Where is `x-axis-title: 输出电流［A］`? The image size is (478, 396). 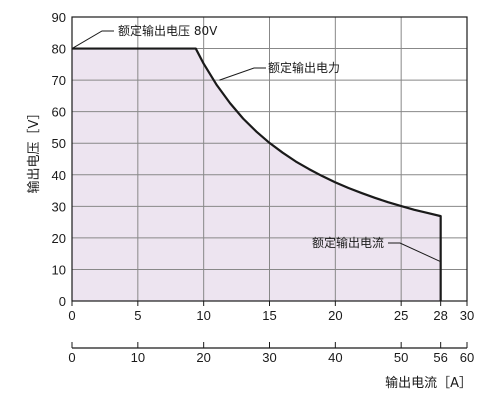 x-axis-title: 输出电流［A］ is located at coordinates (428, 383).